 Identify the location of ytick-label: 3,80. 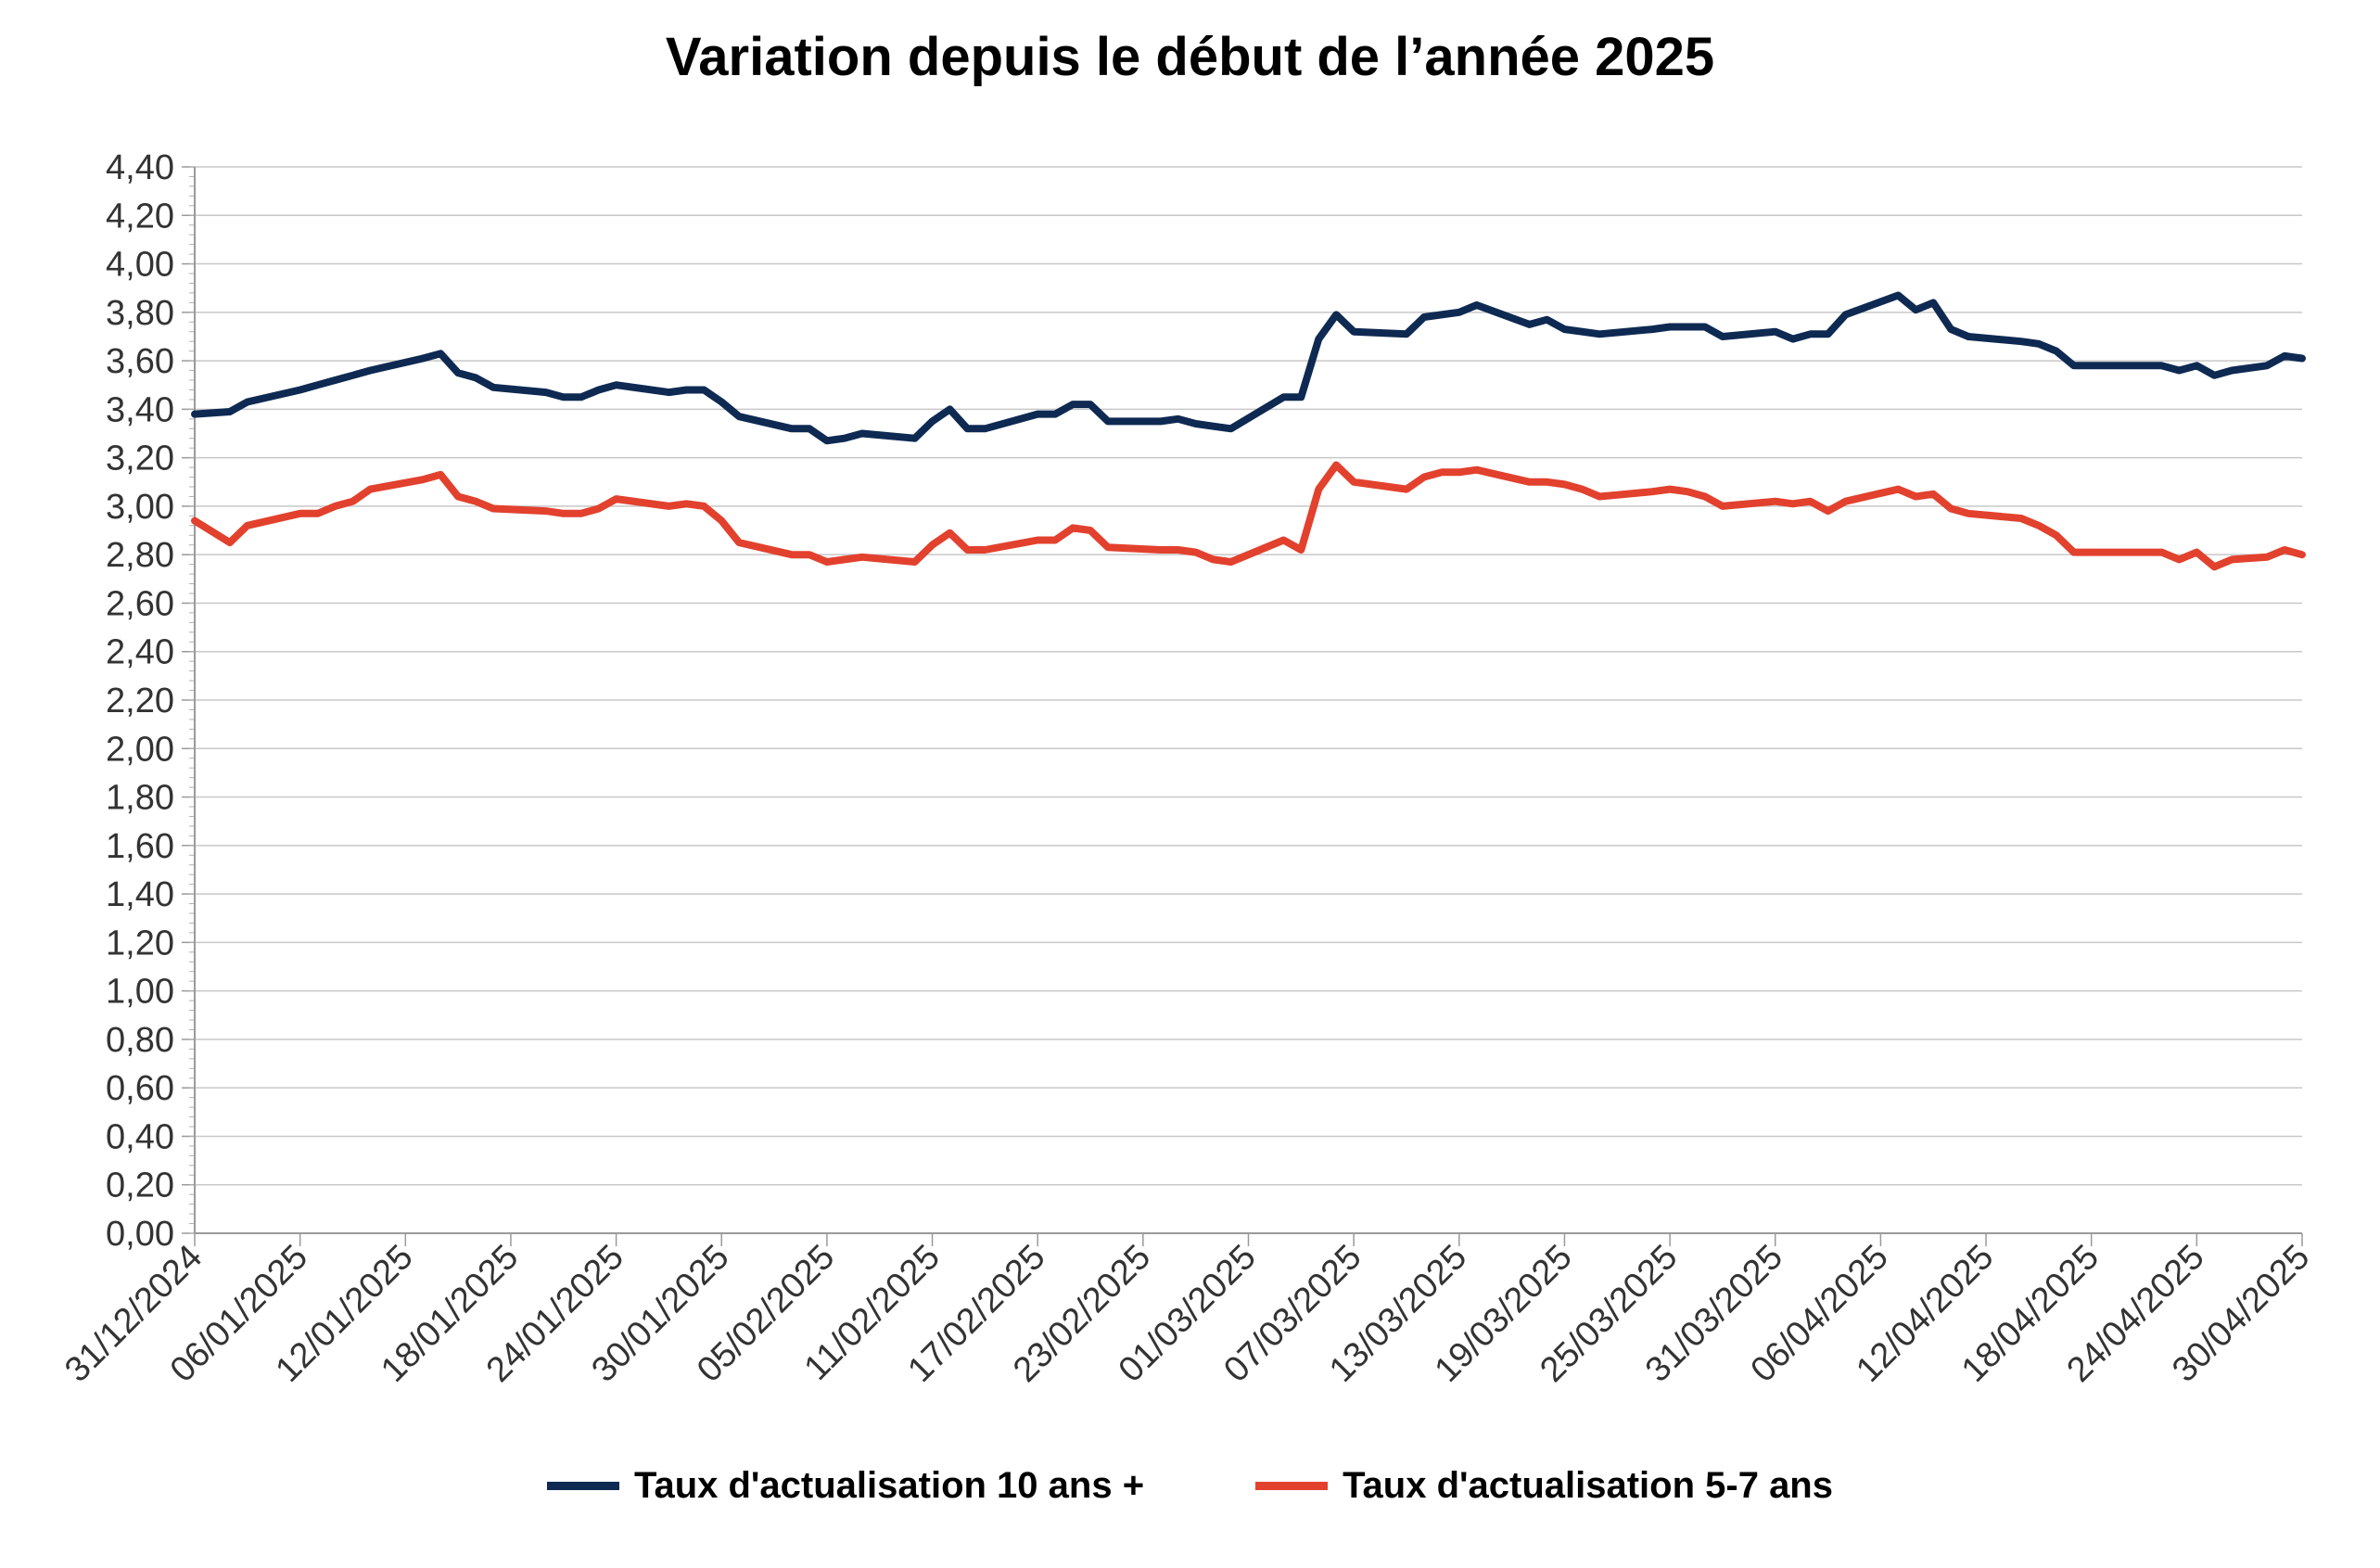
(140, 313).